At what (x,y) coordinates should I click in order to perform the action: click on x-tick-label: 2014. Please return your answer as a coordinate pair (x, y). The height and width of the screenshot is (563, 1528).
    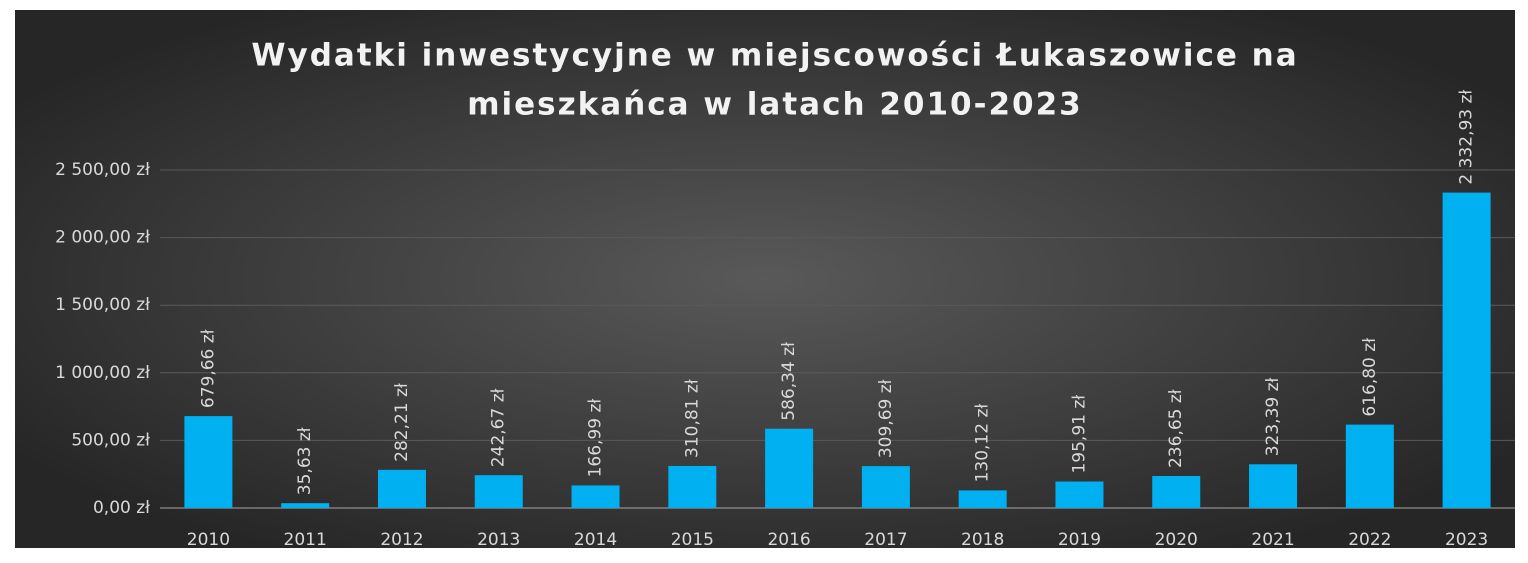
    Looking at the image, I should click on (595, 540).